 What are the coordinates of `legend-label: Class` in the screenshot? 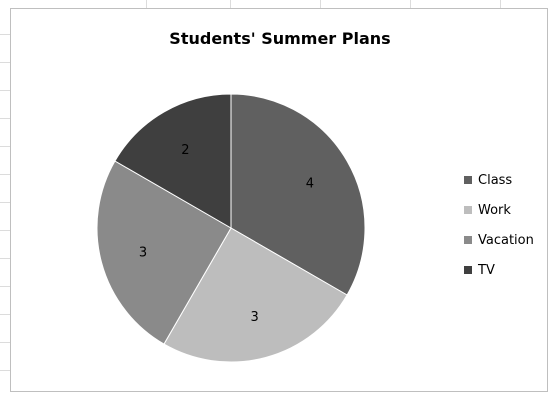 It's located at (495, 180).